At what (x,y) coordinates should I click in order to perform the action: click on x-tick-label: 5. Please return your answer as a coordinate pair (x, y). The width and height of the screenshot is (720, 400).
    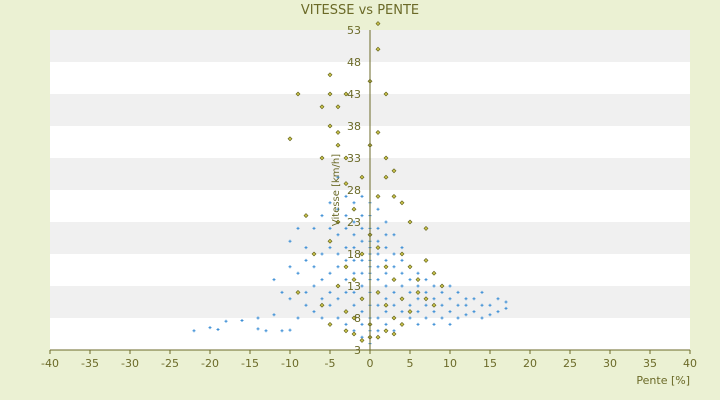
    Looking at the image, I should click on (410, 363).